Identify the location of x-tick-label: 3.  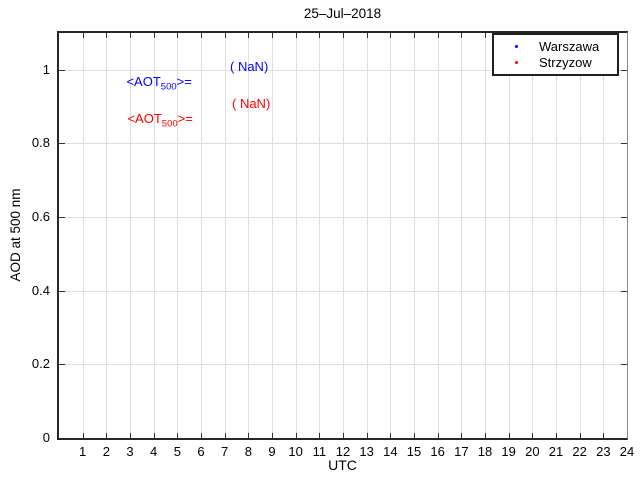
(130, 451).